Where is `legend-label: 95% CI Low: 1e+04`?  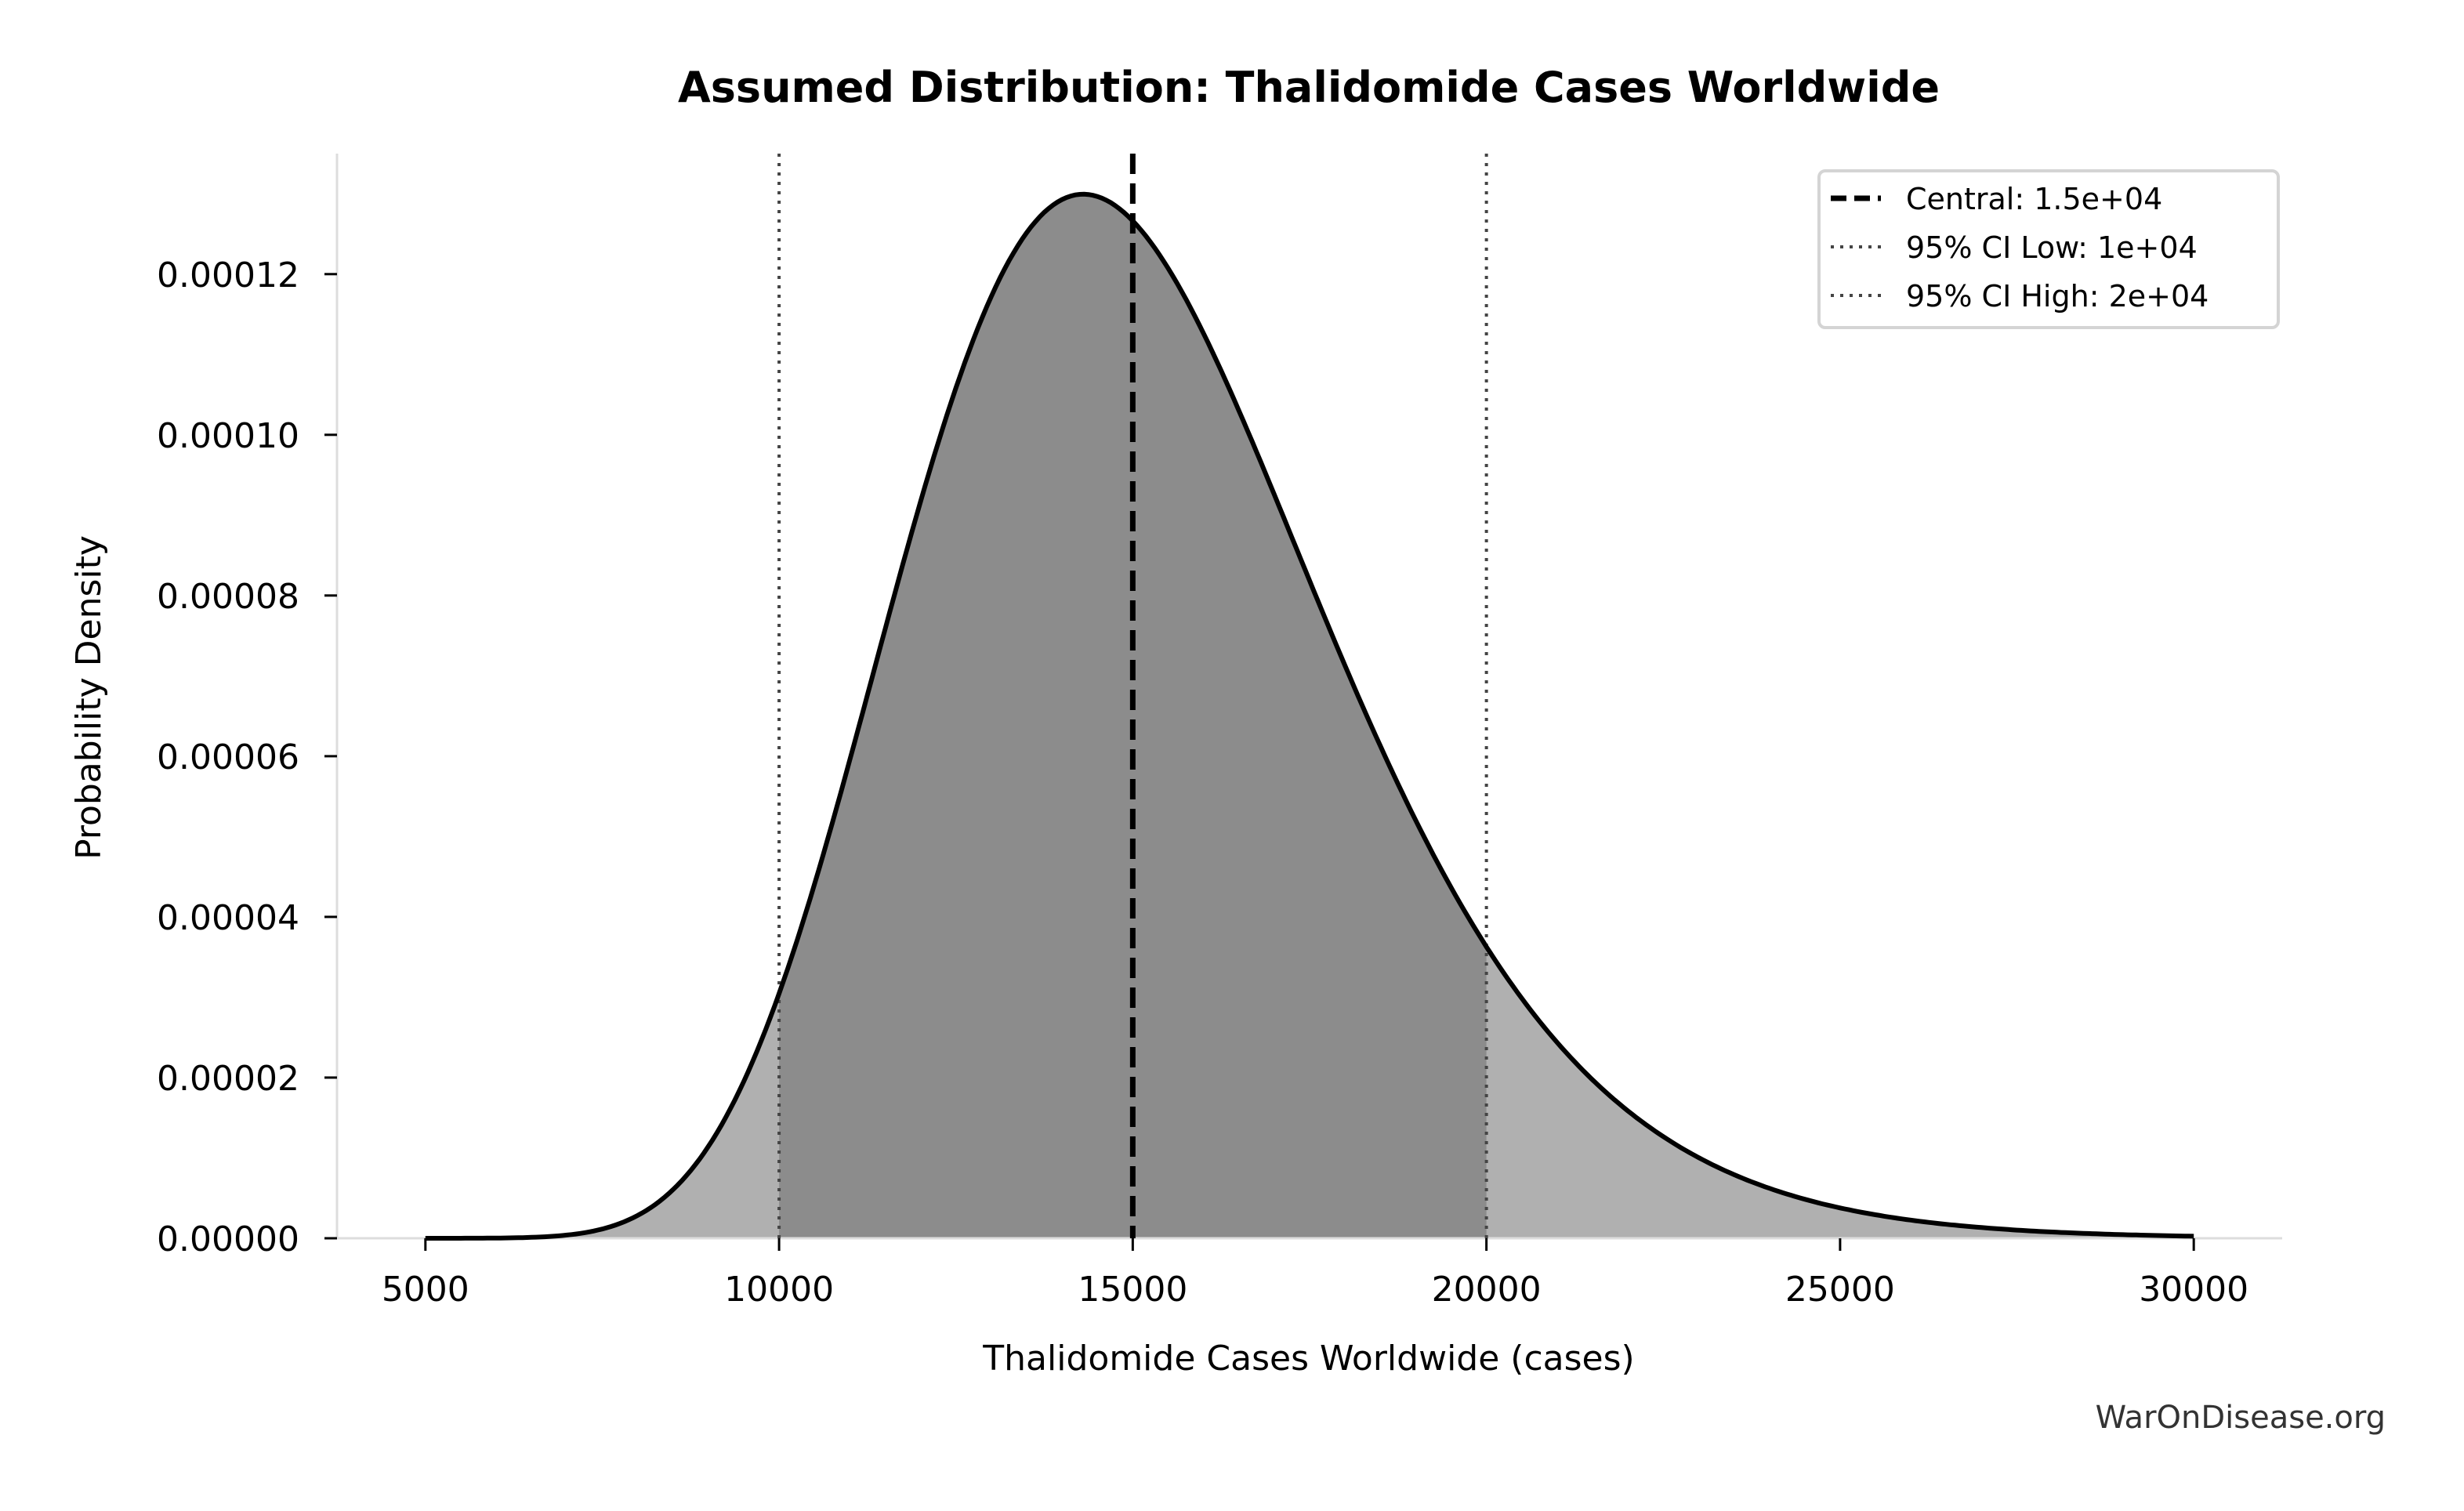
legend-label: 95% CI Low: 1e+04 is located at coordinates (2052, 247).